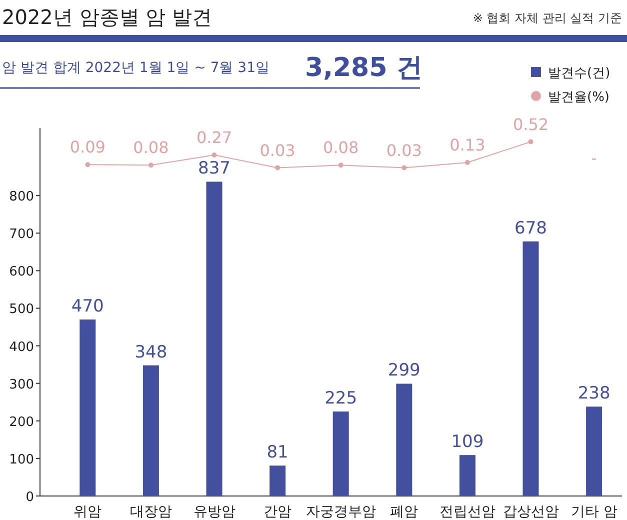  What do you see at coordinates (21, 347) in the screenshot?
I see `y-tick-label: 400` at bounding box center [21, 347].